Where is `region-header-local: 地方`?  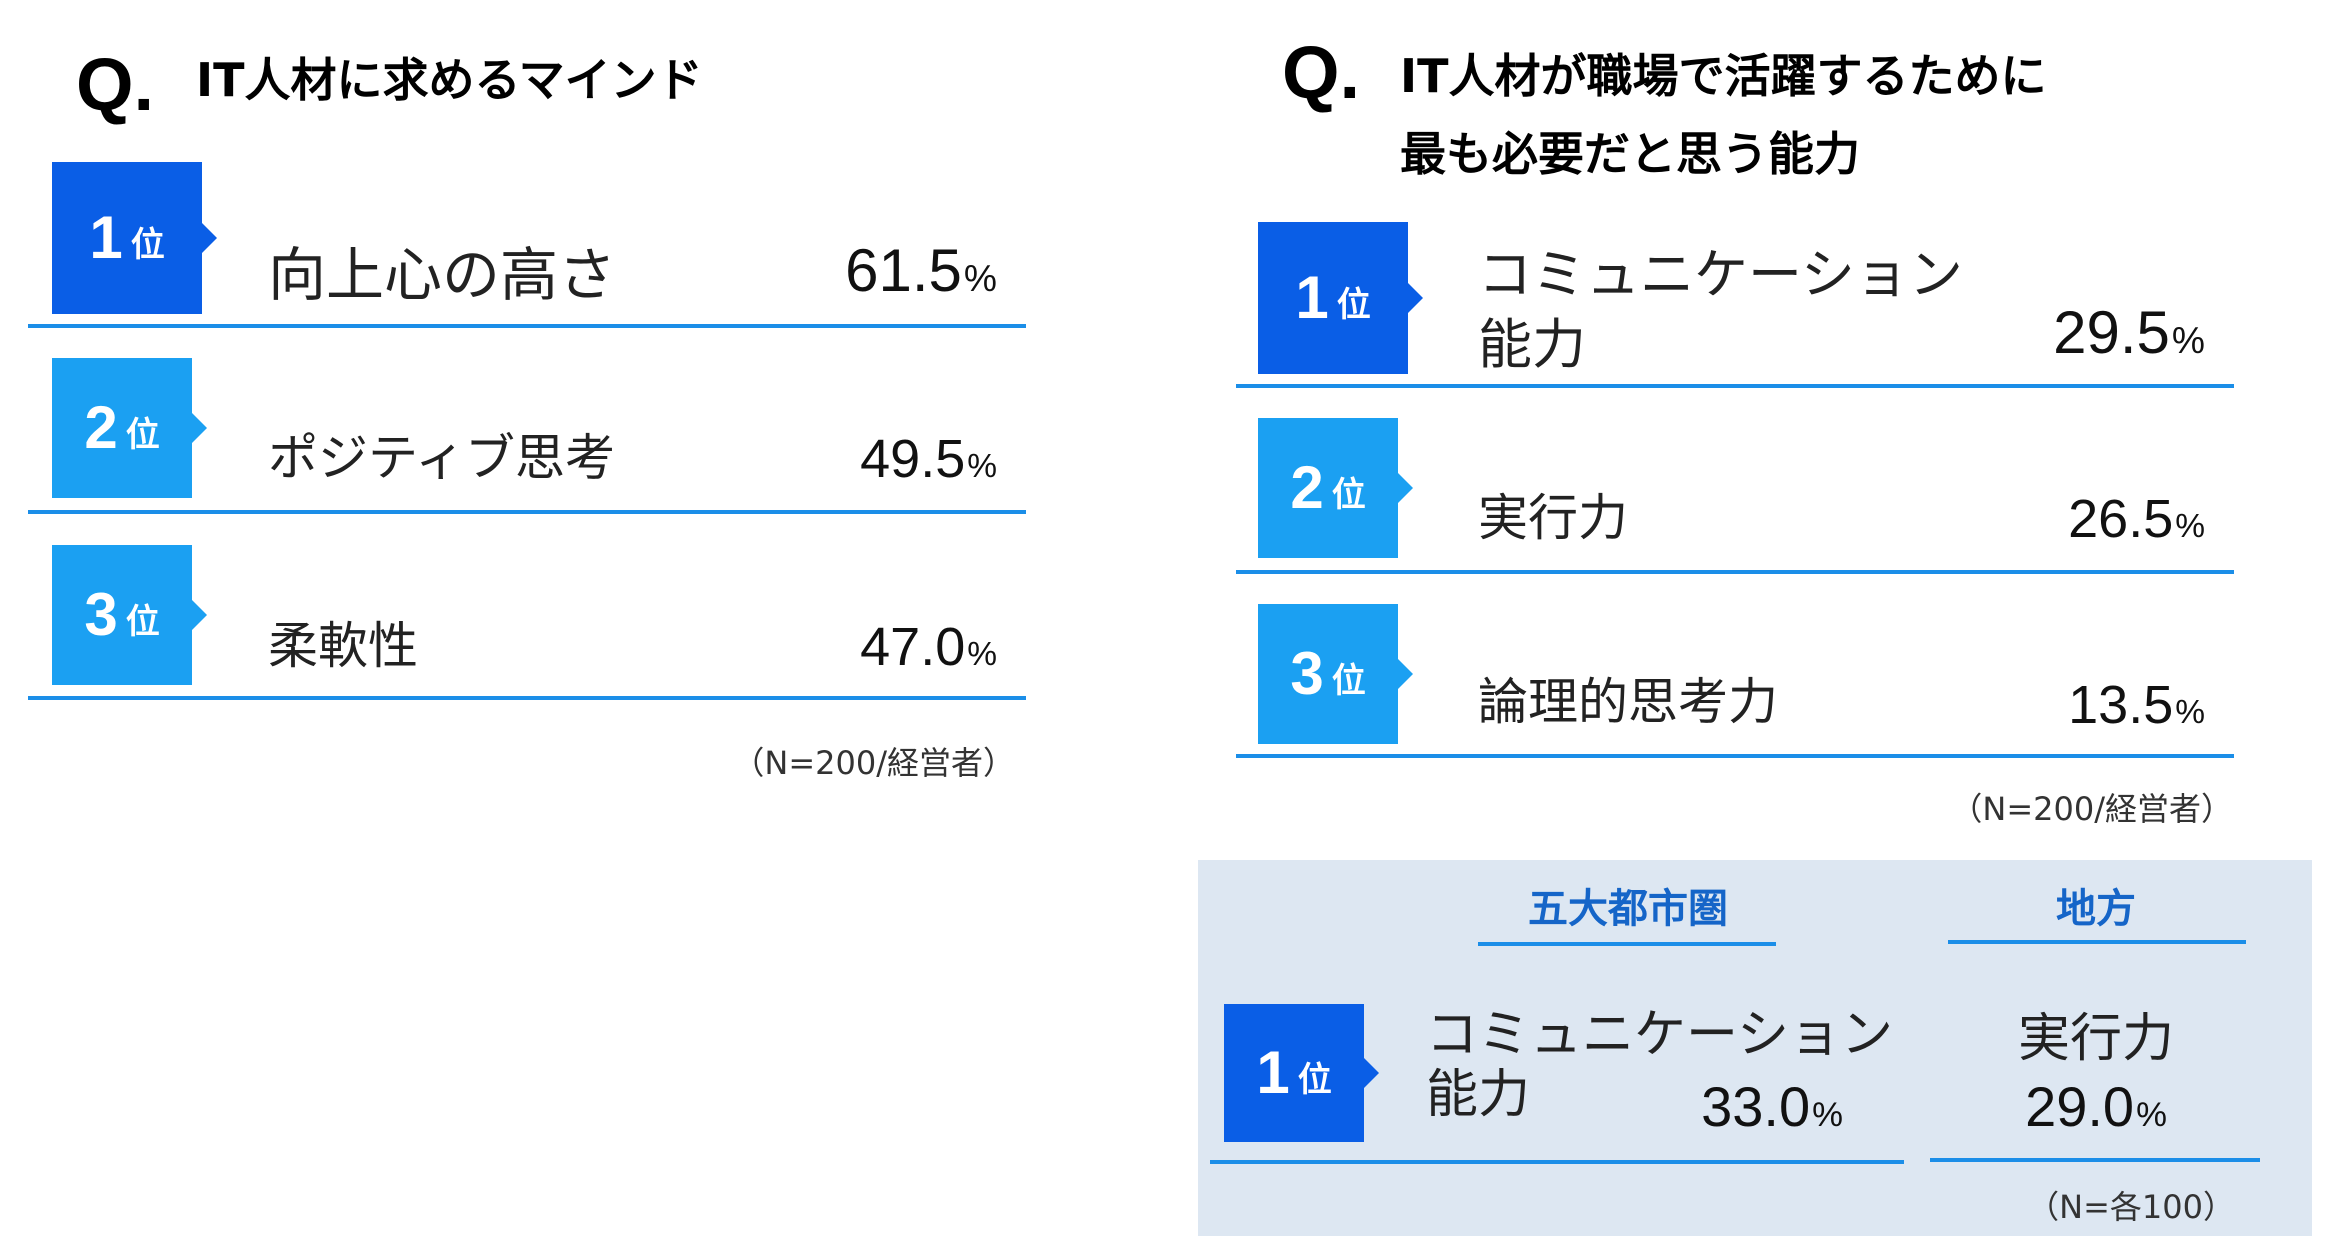
region-header-local: 地方 is located at coordinates (2096, 909).